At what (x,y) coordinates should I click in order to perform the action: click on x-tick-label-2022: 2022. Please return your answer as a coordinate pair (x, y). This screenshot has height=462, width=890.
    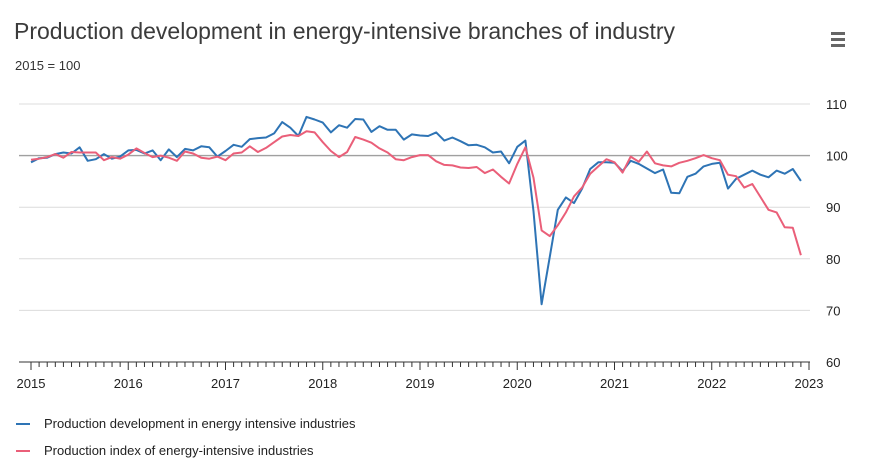
    Looking at the image, I should click on (711, 383).